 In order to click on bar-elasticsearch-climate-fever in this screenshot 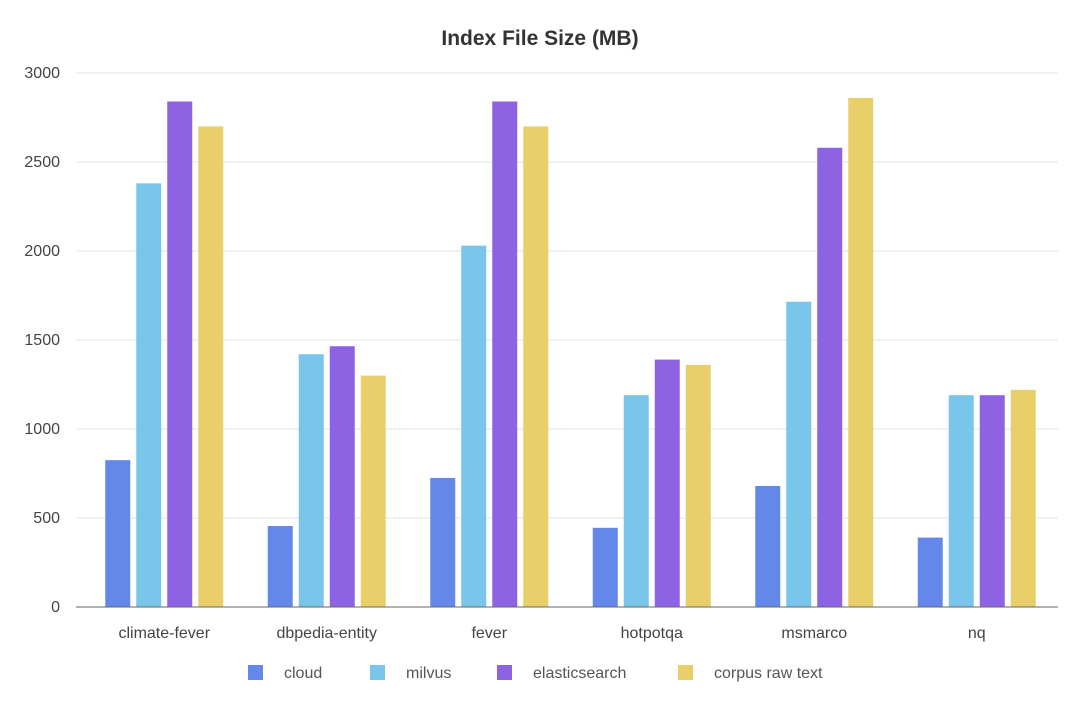, I will do `click(180, 354)`.